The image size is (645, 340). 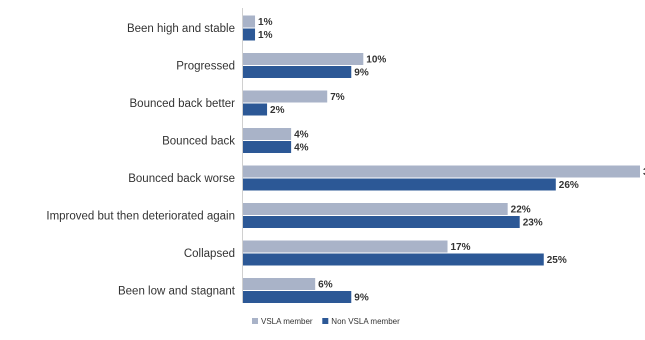 I want to click on bar-non-vsla-member-bounced-back-worse, so click(x=399, y=184).